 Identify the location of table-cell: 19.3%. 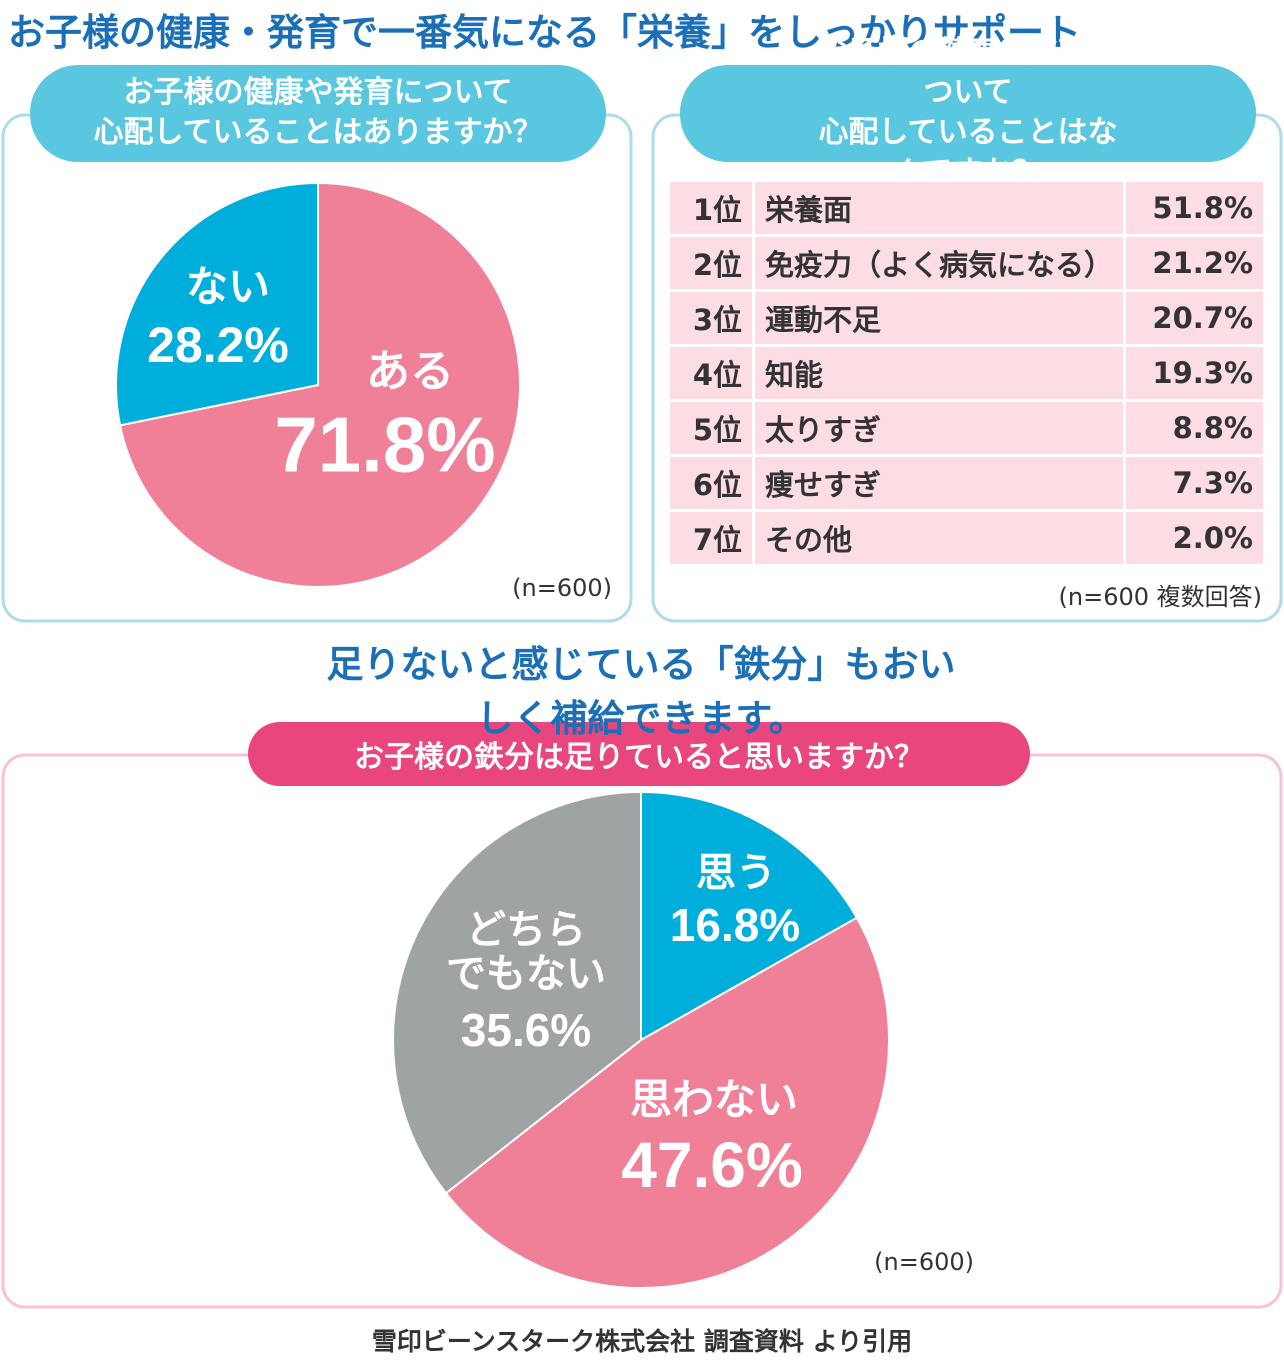
(1194, 373).